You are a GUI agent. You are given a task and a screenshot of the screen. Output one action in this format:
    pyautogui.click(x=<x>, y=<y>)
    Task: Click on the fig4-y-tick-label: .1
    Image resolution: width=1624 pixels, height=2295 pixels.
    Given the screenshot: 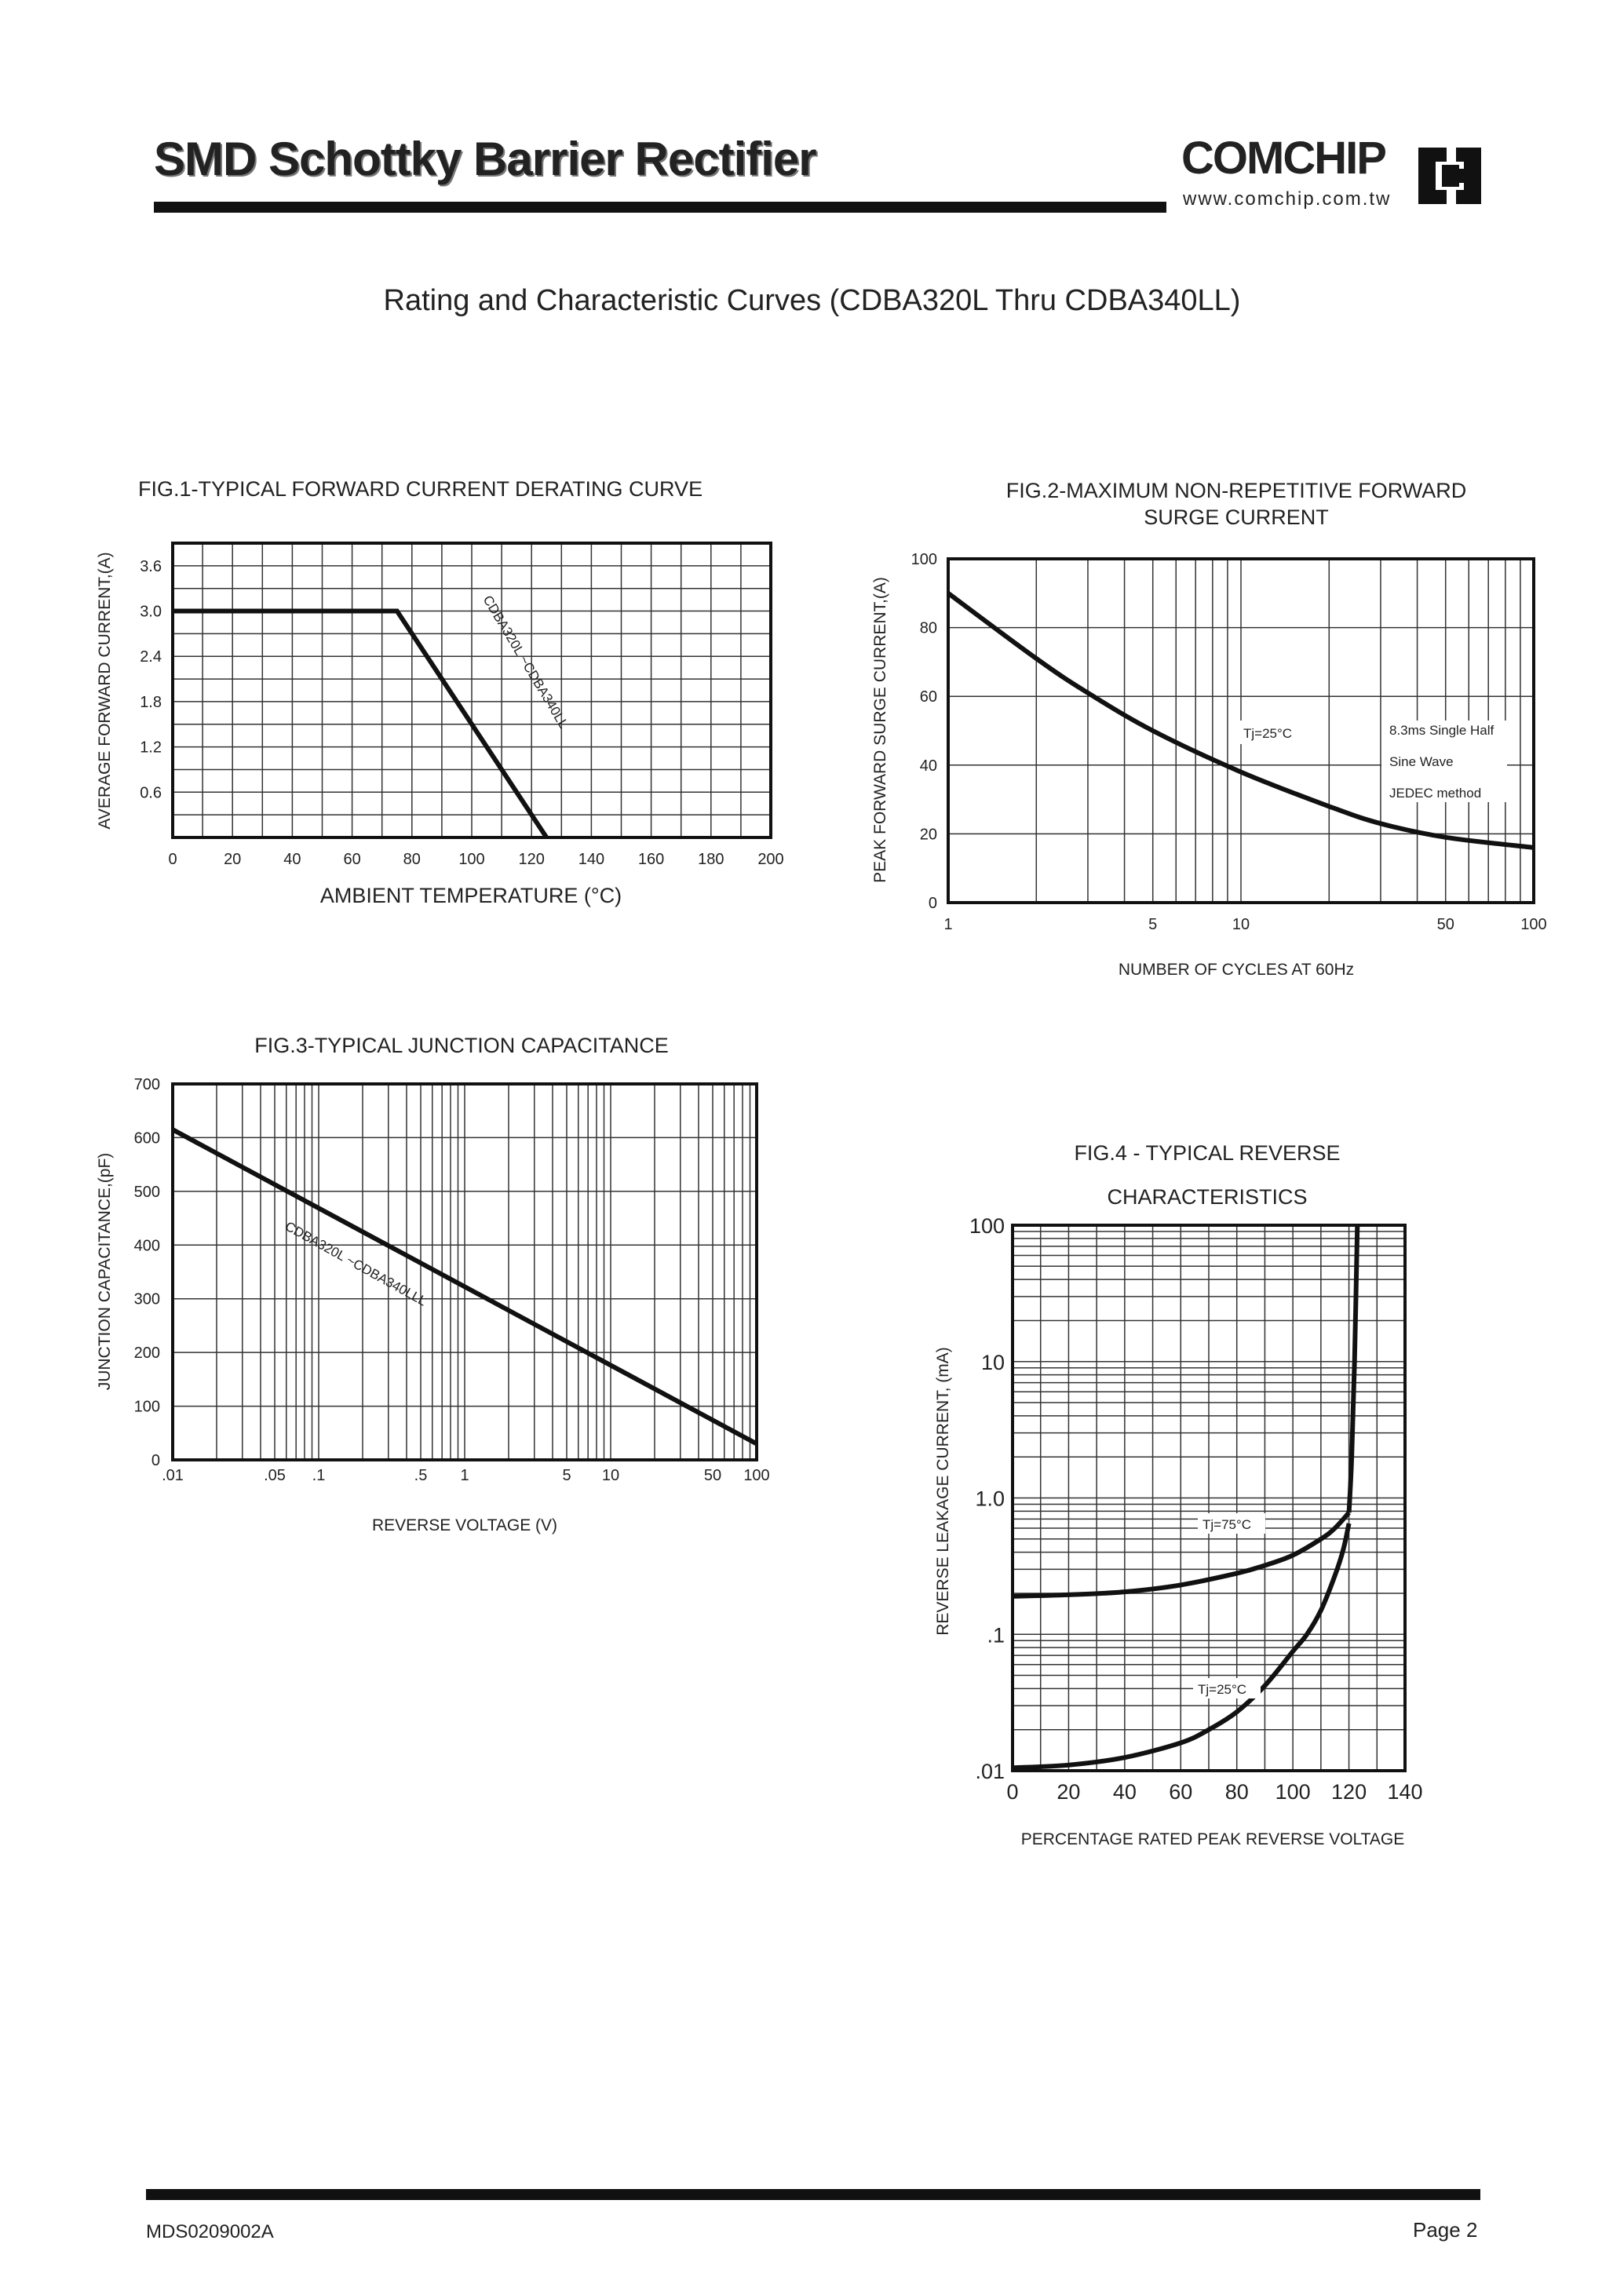 What is the action you would take?
    pyautogui.click(x=996, y=1635)
    